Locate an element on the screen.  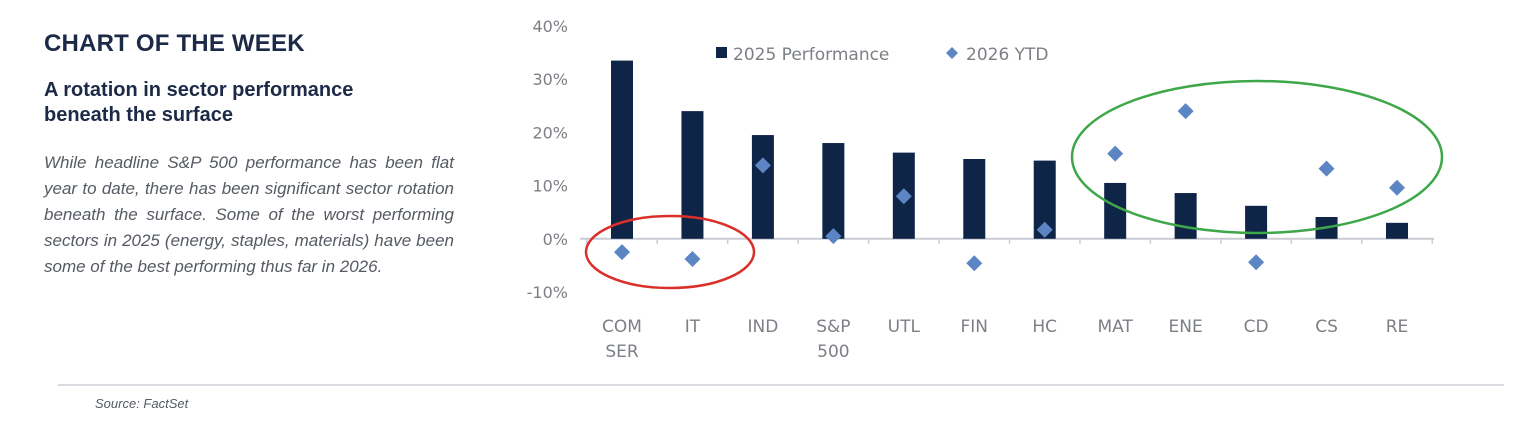
x-tick-label: RE is located at coordinates (1397, 327).